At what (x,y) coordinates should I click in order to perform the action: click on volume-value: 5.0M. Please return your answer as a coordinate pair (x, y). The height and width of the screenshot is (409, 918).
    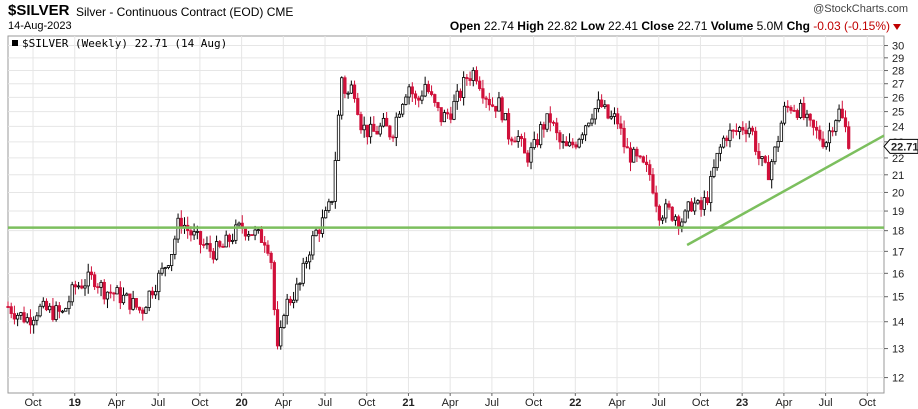
    Looking at the image, I should click on (770, 26).